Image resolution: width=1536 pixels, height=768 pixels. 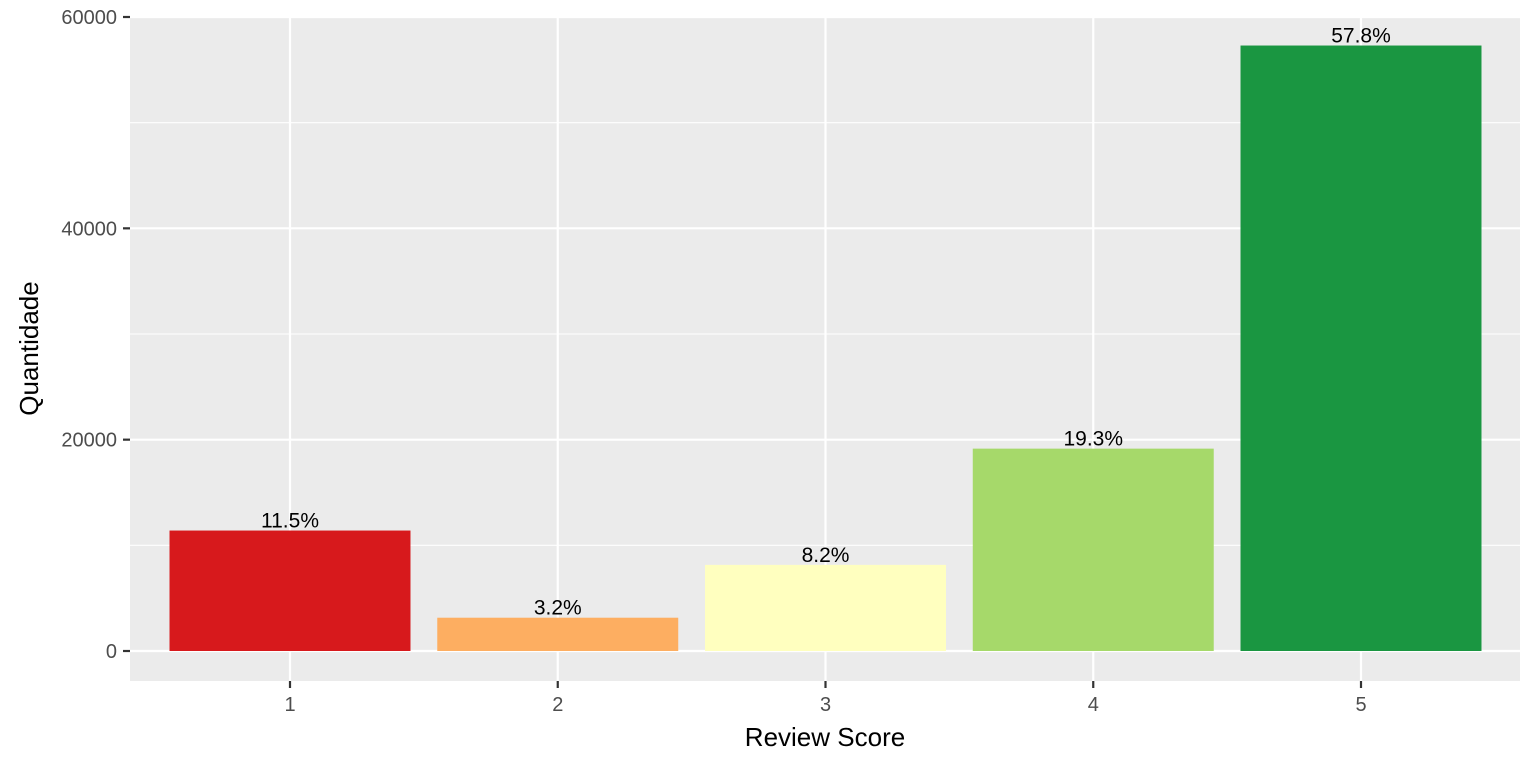 I want to click on x-tick-label: 4, so click(x=1093, y=705).